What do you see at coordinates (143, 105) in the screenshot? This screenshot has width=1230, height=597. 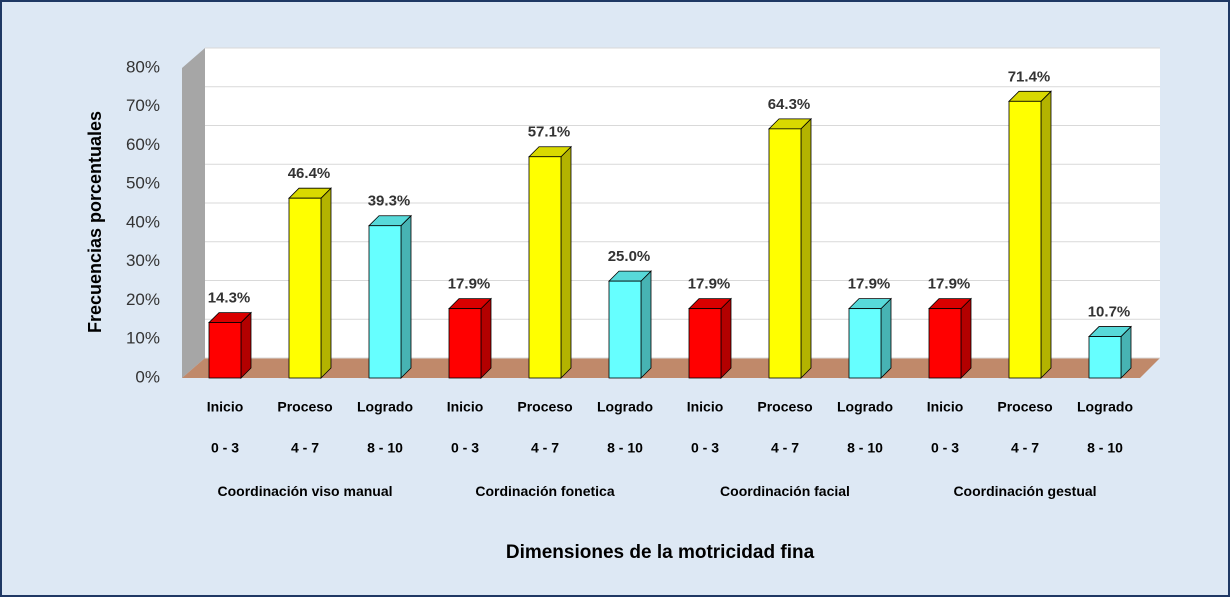 I see `y-tick-label: 70%` at bounding box center [143, 105].